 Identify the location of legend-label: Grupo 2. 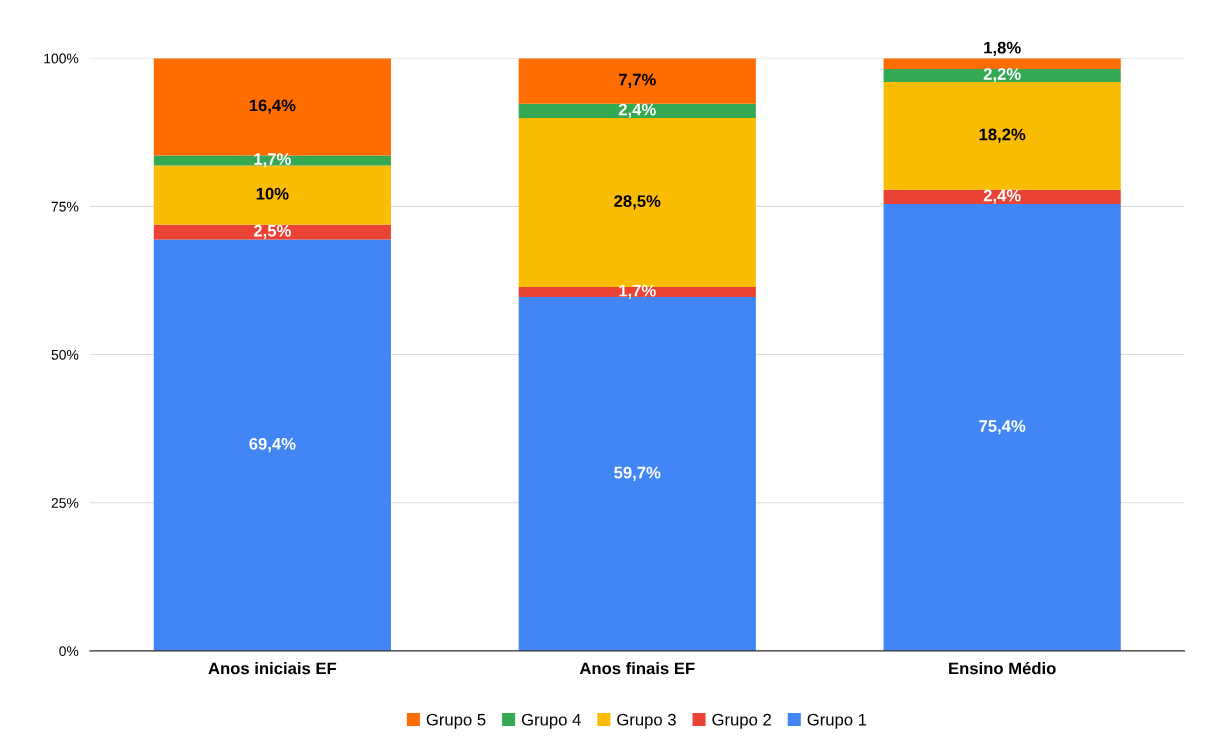
(741, 721).